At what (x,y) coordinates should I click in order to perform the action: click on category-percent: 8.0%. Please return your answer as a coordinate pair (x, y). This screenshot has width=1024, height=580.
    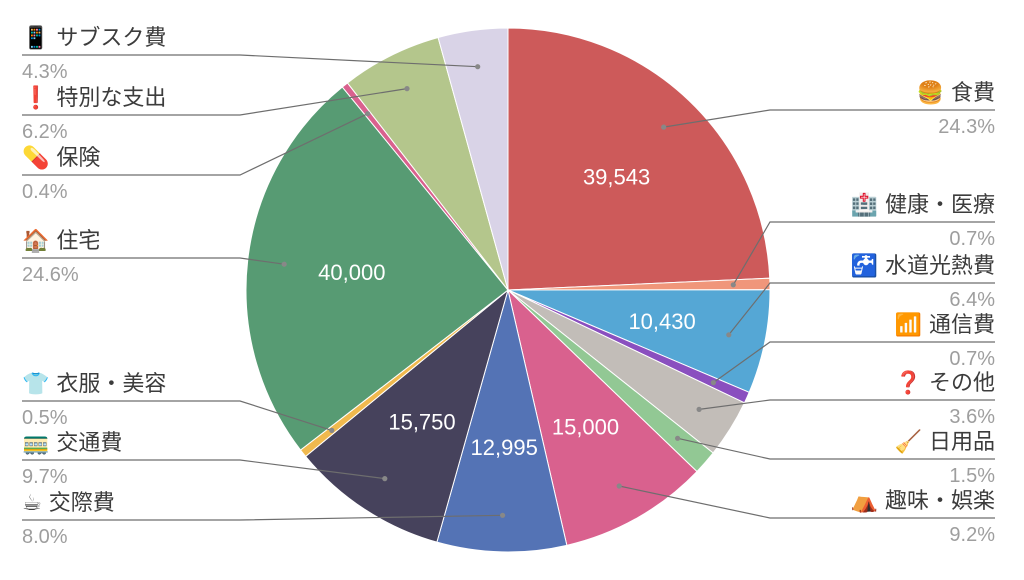
    Looking at the image, I should click on (45, 537).